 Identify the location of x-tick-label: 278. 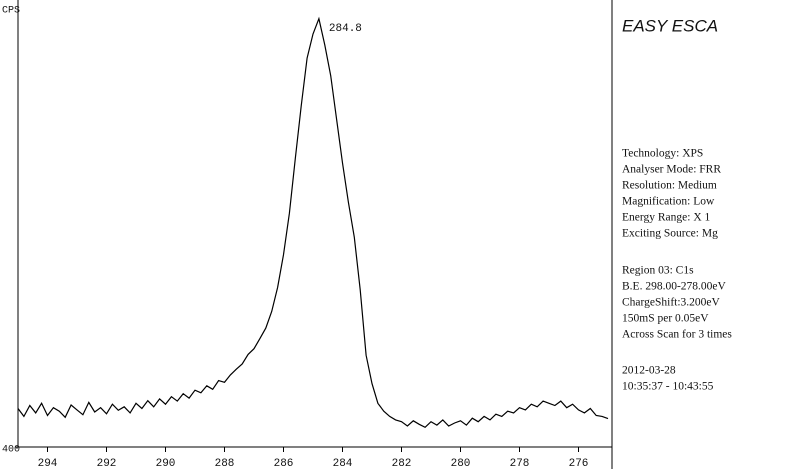
(520, 463).